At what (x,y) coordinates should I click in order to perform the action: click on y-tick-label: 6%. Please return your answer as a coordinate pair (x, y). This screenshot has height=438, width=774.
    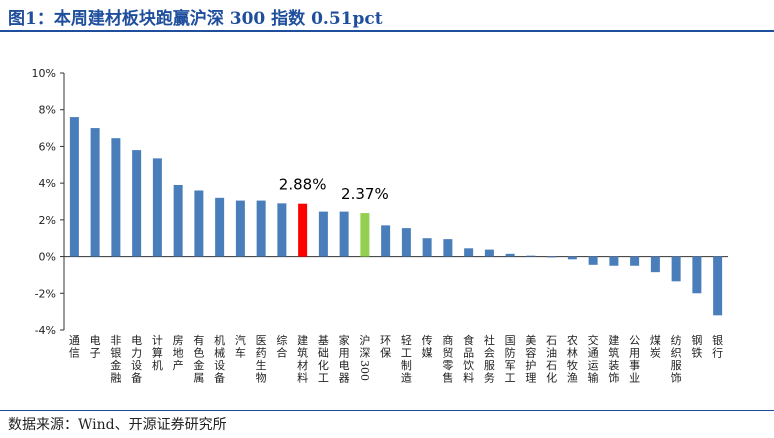
    Looking at the image, I should click on (47, 146).